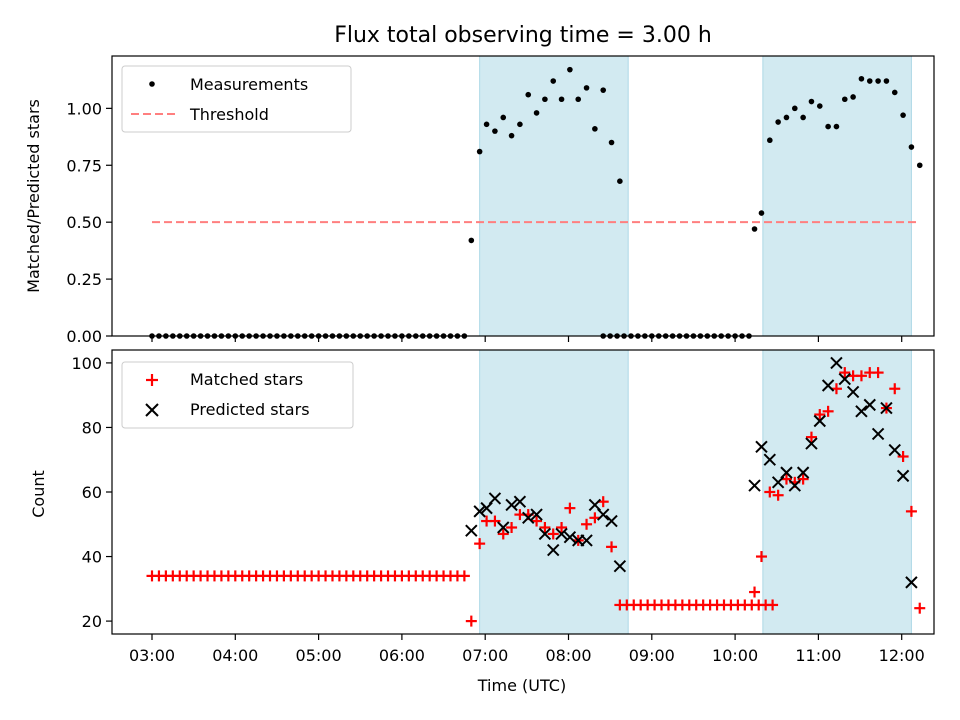  What do you see at coordinates (152, 410) in the screenshot?
I see `legend-marker-predicted` at bounding box center [152, 410].